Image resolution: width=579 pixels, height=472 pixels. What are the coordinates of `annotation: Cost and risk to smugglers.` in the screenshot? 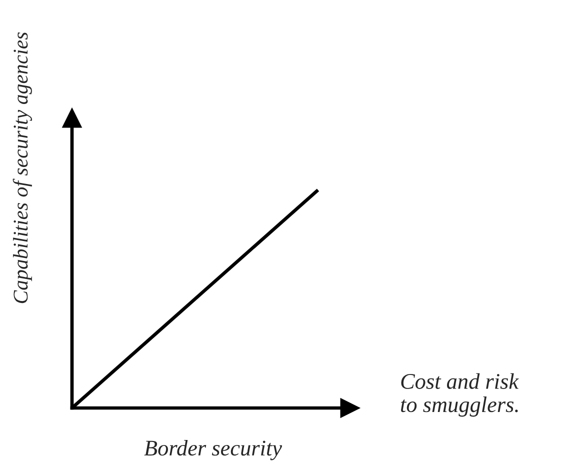 It's located at (459, 395).